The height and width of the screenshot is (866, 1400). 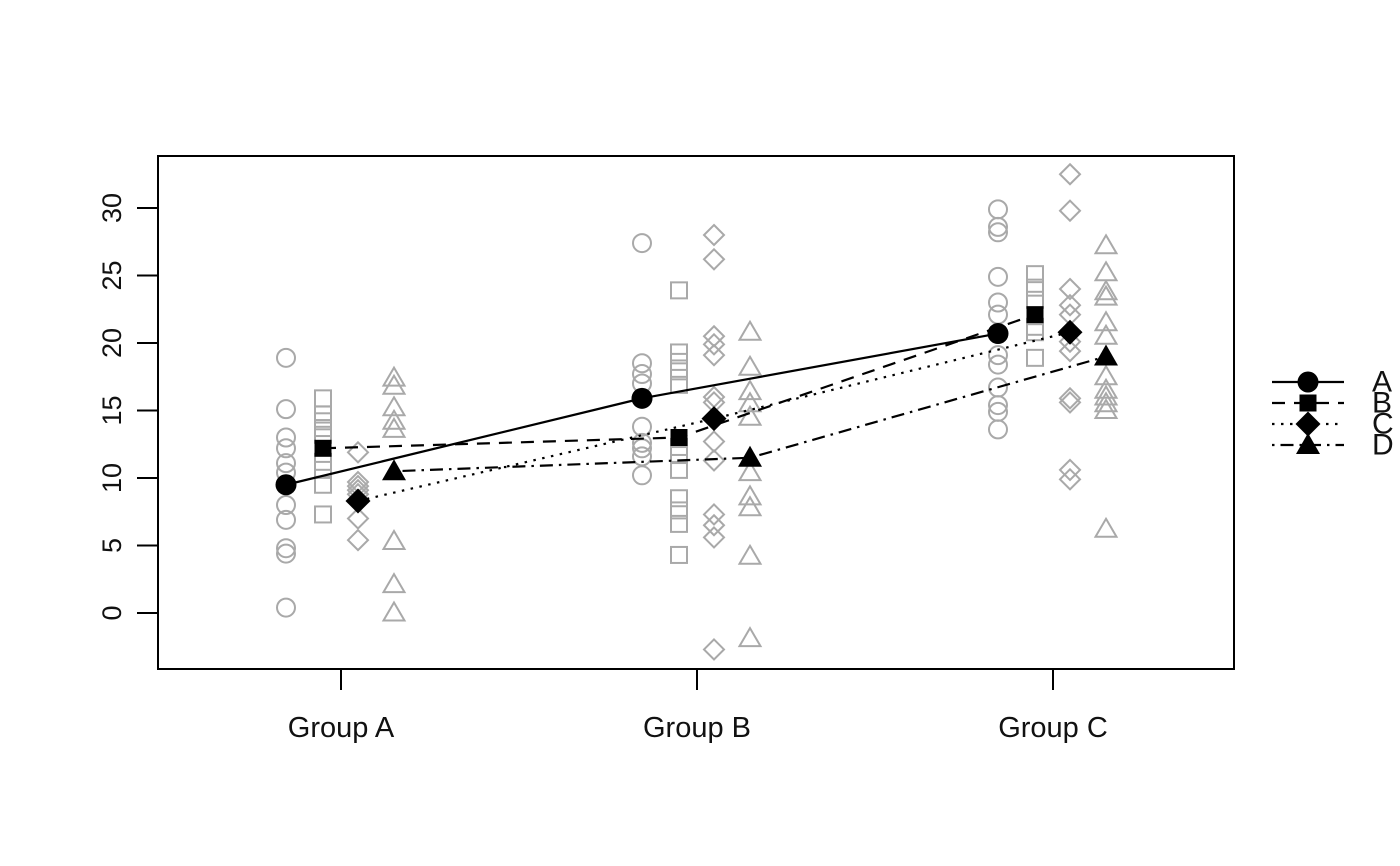 What do you see at coordinates (112, 612) in the screenshot?
I see `y-tick-label-0: 0` at bounding box center [112, 612].